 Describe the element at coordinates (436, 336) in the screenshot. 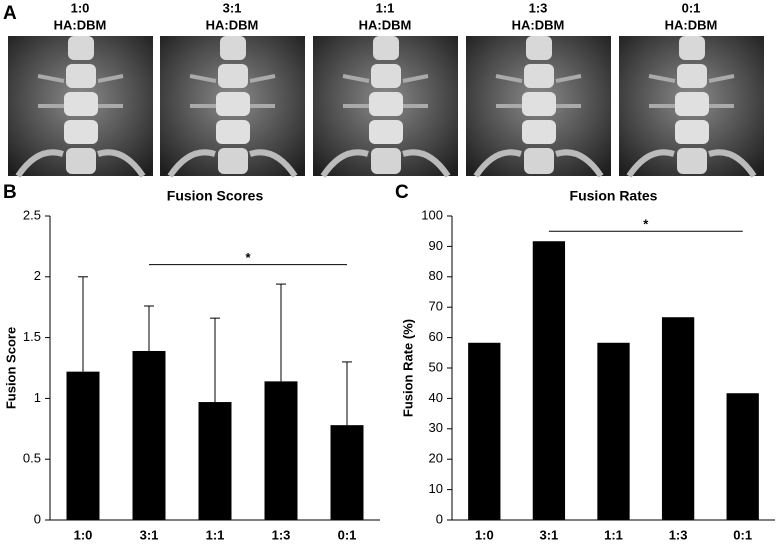

I see `y-tick-label: 60` at that location.